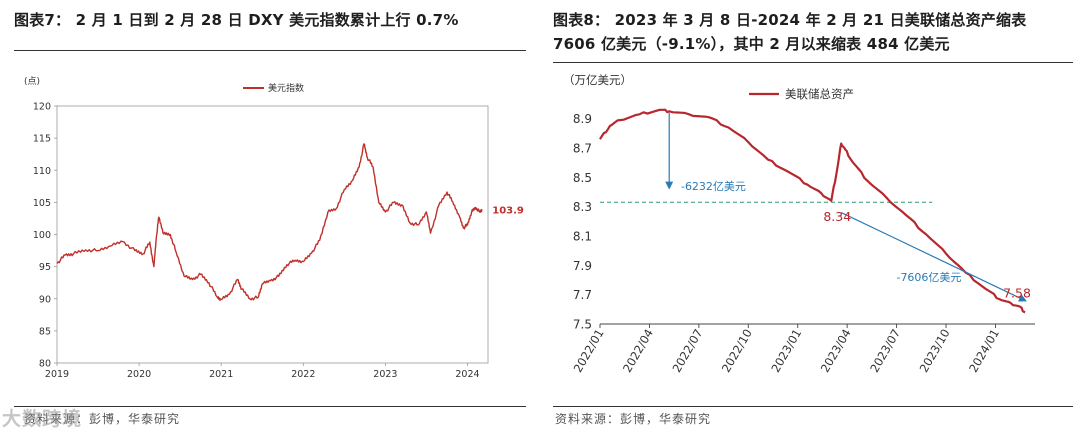 Image resolution: width=1080 pixels, height=441 pixels. What do you see at coordinates (221, 374) in the screenshot?
I see `x-tick-label-2: 2021` at bounding box center [221, 374].